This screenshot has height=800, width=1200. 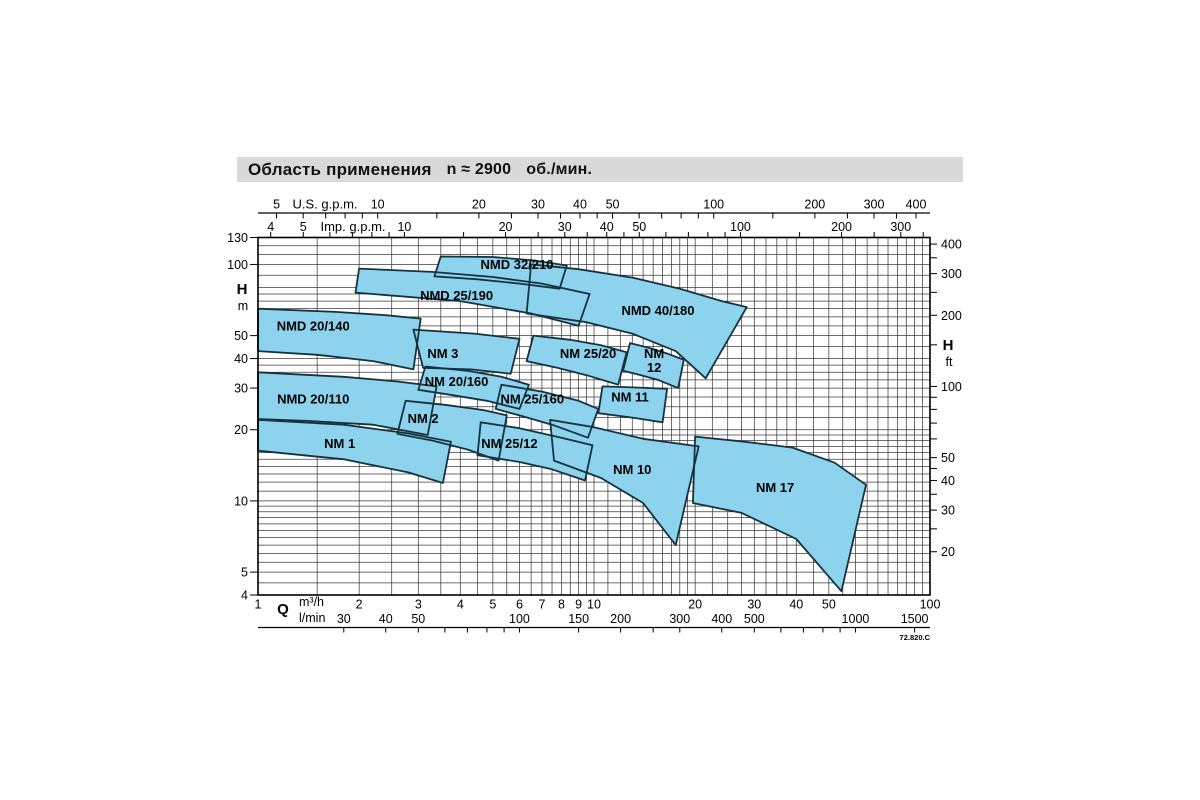 What do you see at coordinates (754, 619) in the screenshot?
I see `q-lmin-value: 500` at bounding box center [754, 619].